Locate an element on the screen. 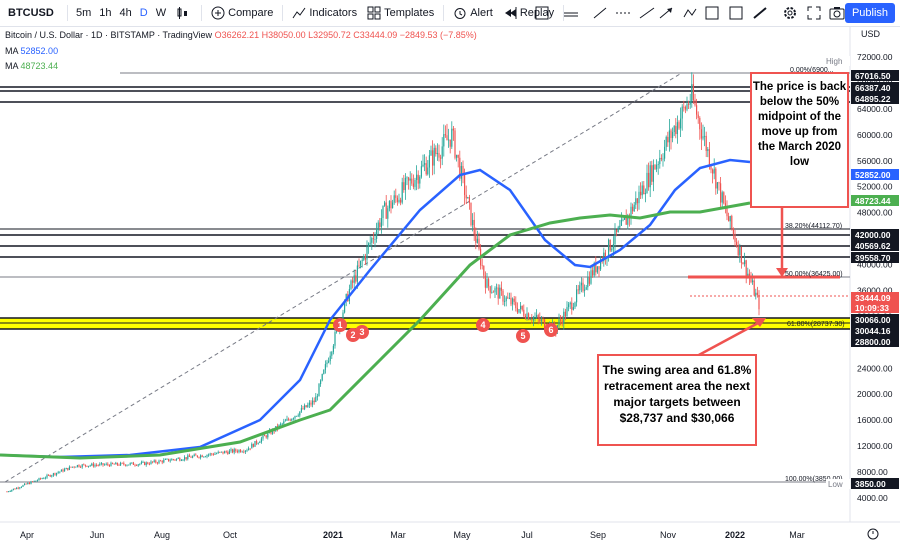 Image resolution: width=900 pixels, height=549 pixels. time-tick-label: 2022 is located at coordinates (735, 535).